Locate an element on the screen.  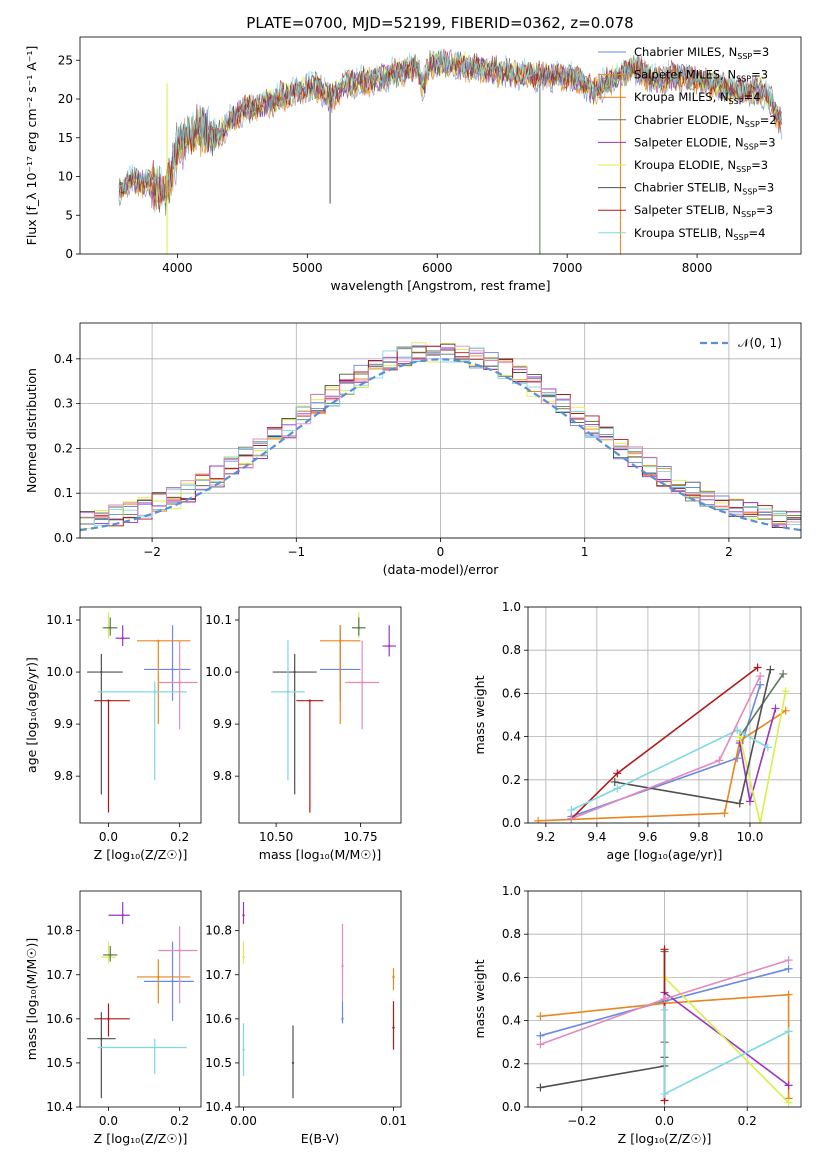
legend-label: Chabrier STELIB, NSSP=3 is located at coordinates (704, 189).